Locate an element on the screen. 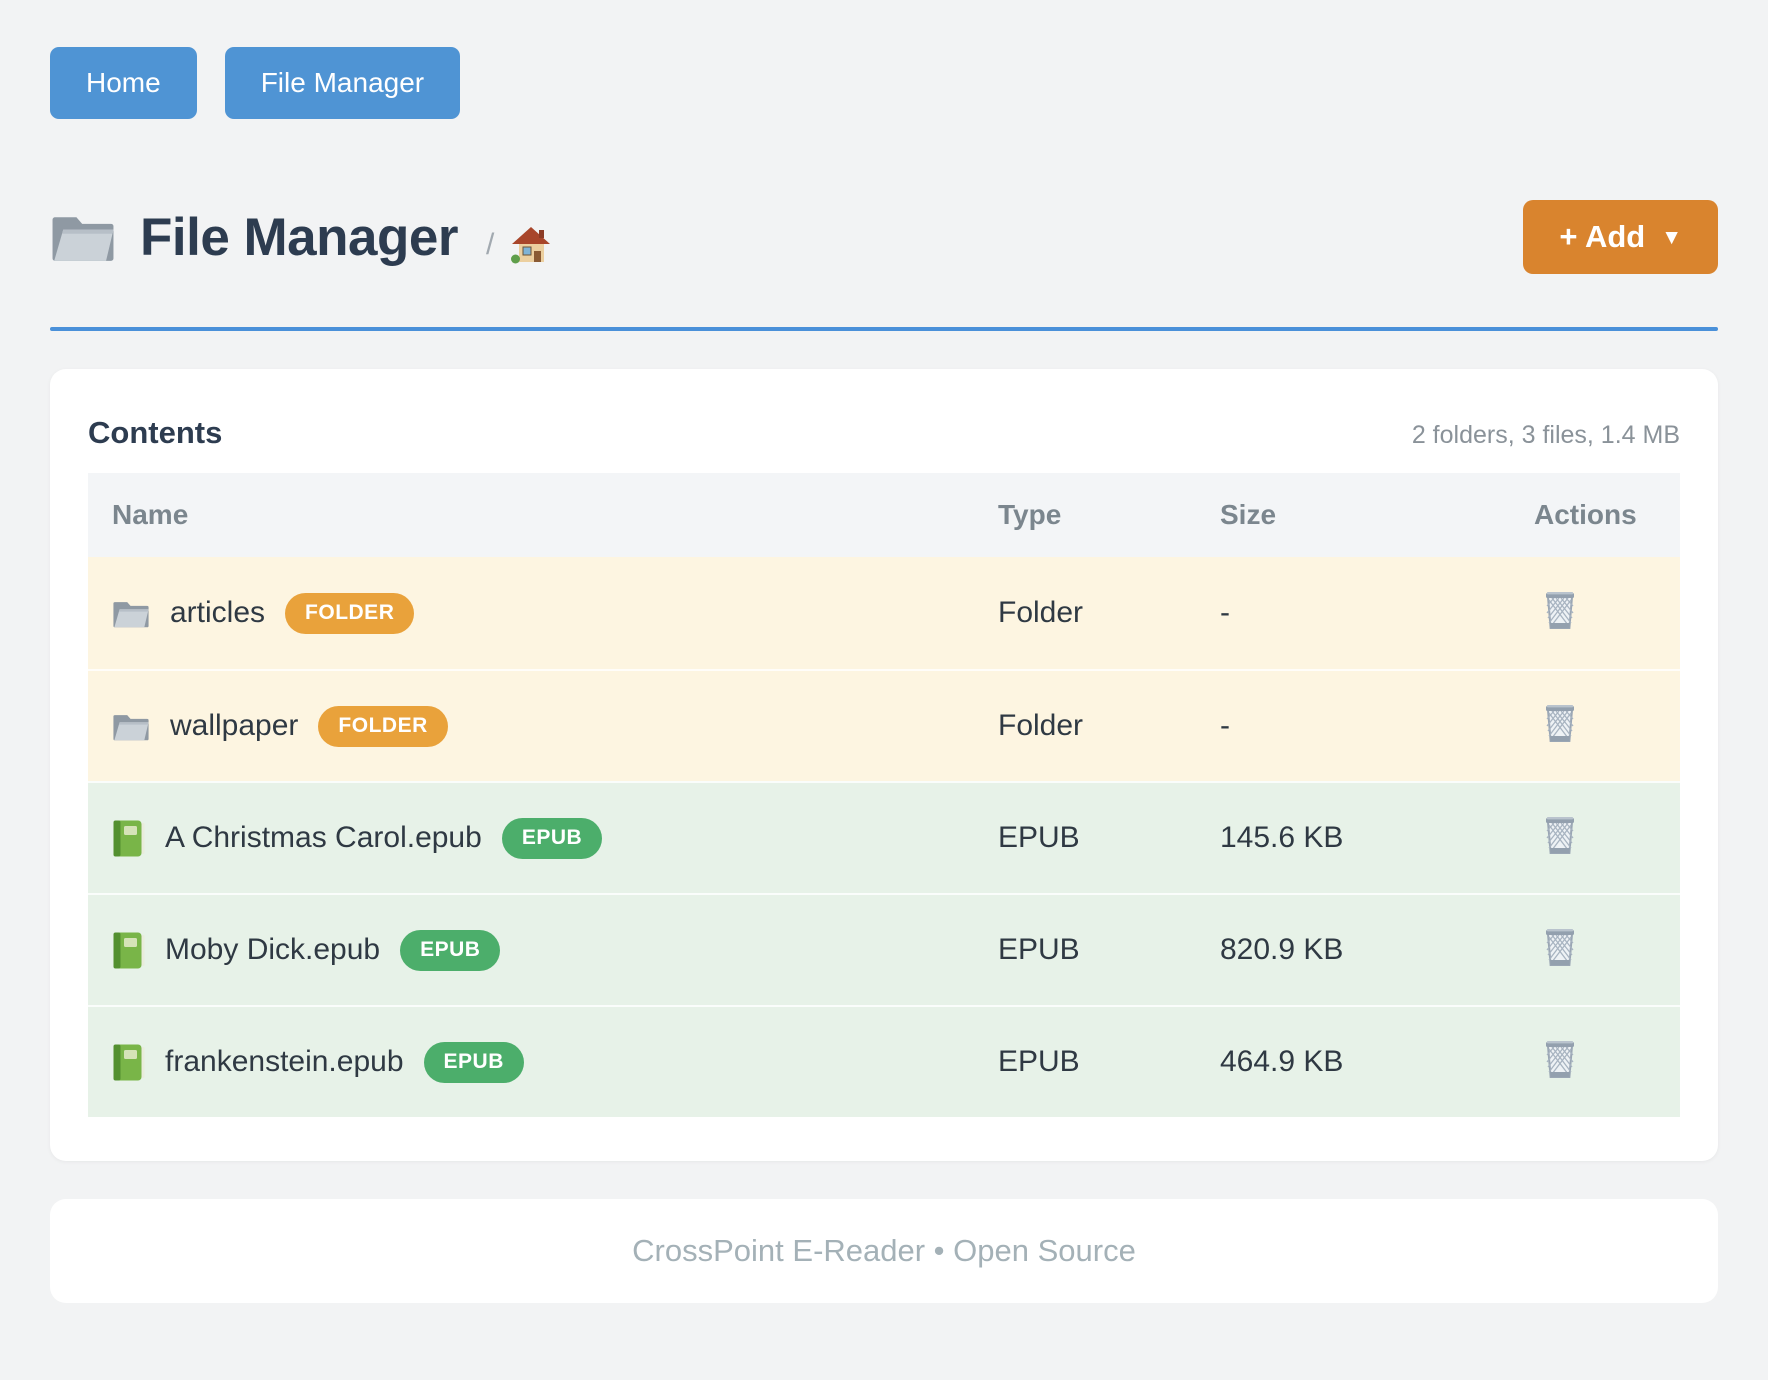 This screenshot has width=1768, height=1380. page-header: File Manager / + Add ▼ is located at coordinates (884, 237).